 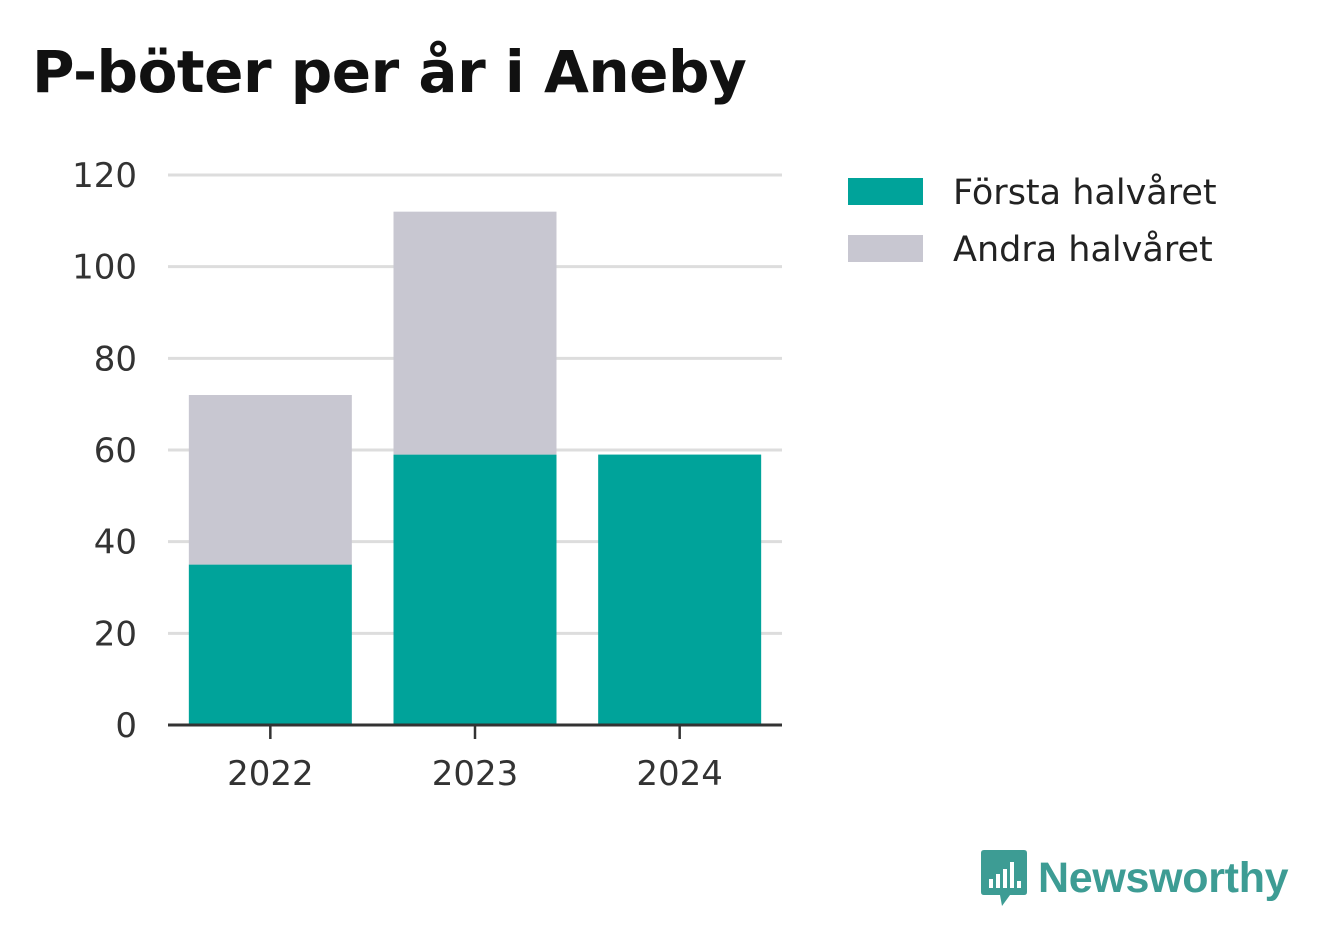 I want to click on legend-label: Första halvåret, so click(x=1085, y=192).